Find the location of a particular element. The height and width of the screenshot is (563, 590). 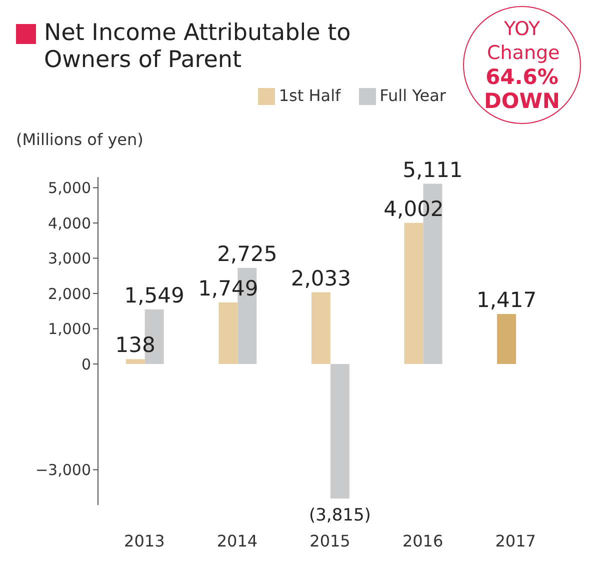

y-tick-label: −3,000 is located at coordinates (63, 470).